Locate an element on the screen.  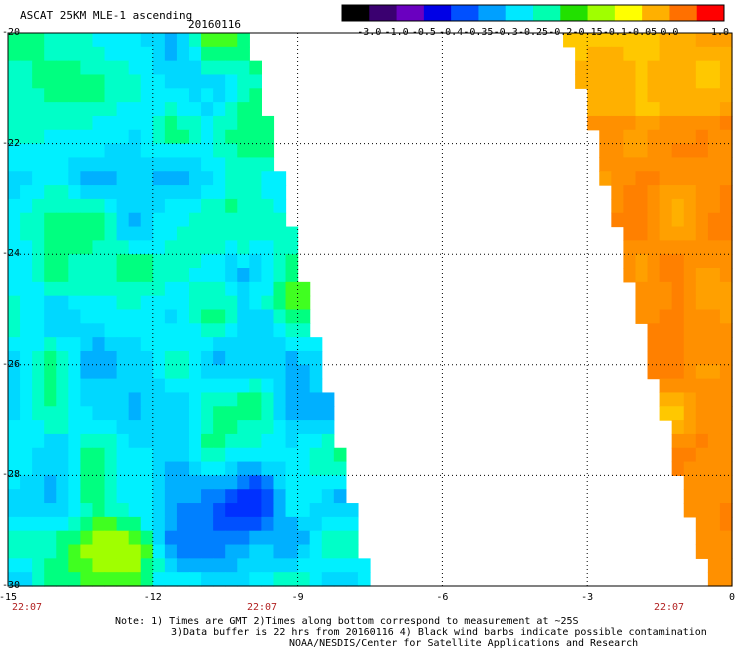
latitude-label: -28 is located at coordinates (11, 475).